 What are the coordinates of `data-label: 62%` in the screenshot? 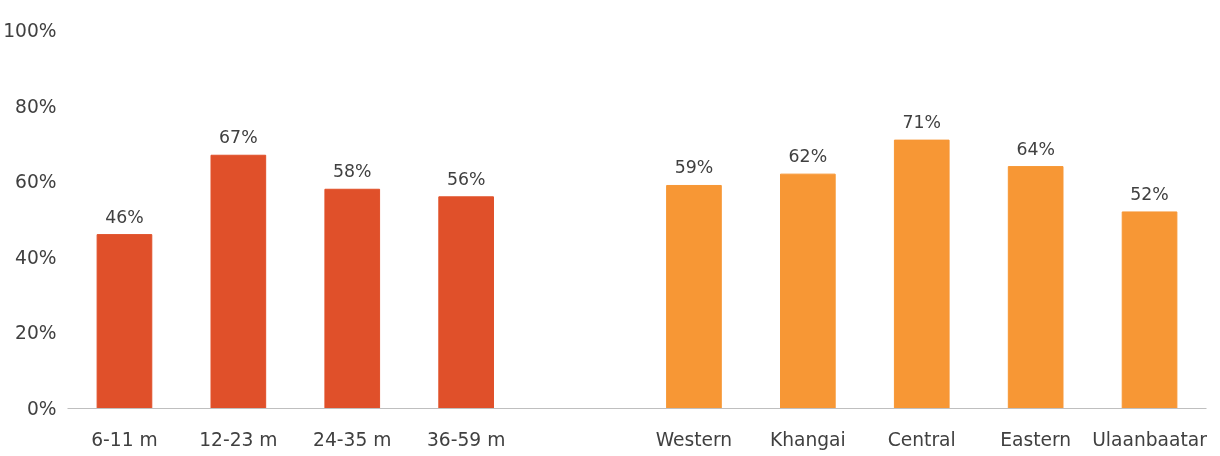 It's located at (808, 156).